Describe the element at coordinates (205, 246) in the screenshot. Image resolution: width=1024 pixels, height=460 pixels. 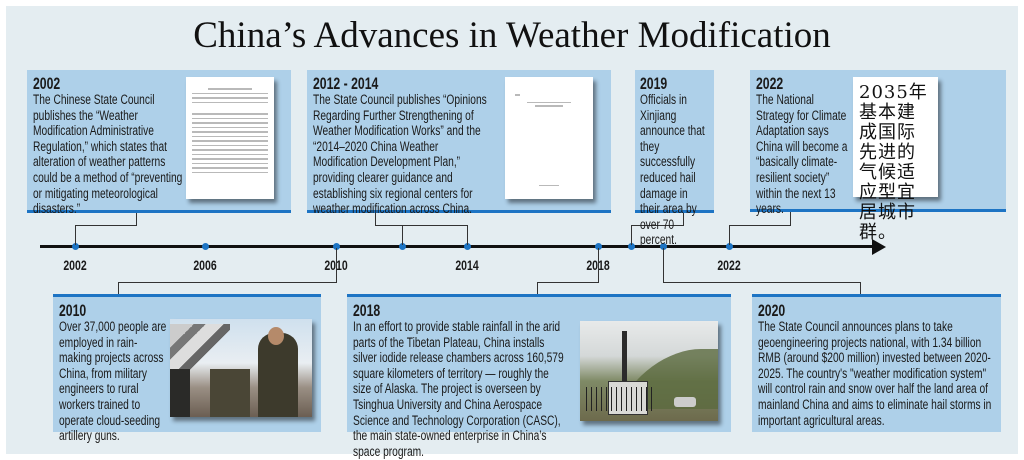
I see `timeline-dot-2006` at that location.